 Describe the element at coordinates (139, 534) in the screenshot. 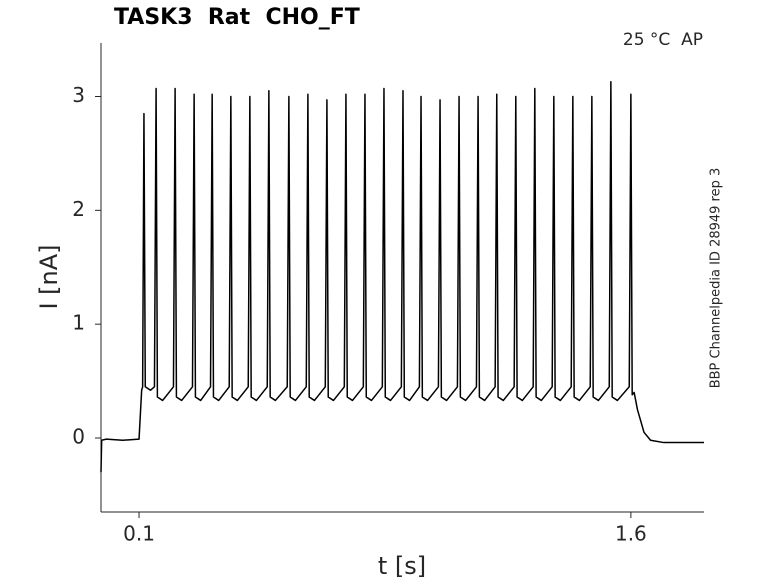

I see `x-tick-label: 0.1` at that location.